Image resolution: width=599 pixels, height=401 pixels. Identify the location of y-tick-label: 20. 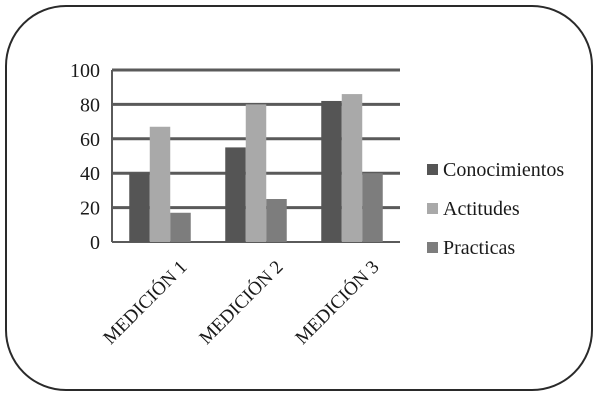
(90, 209).